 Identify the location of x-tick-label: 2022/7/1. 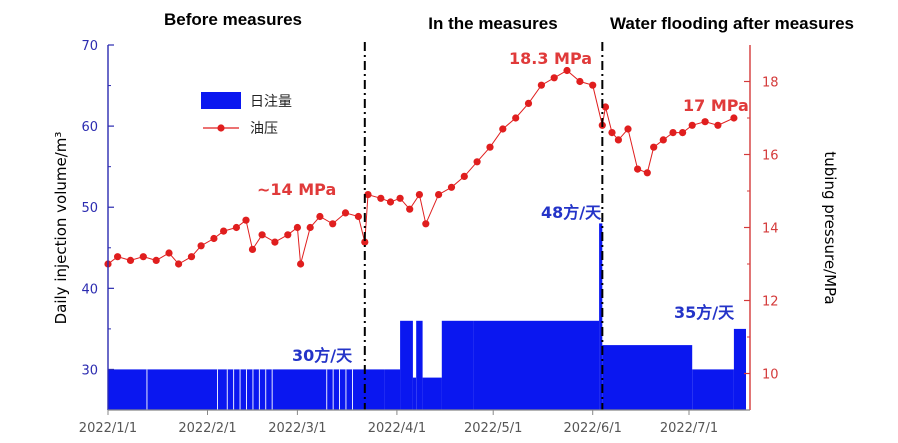
(689, 428).